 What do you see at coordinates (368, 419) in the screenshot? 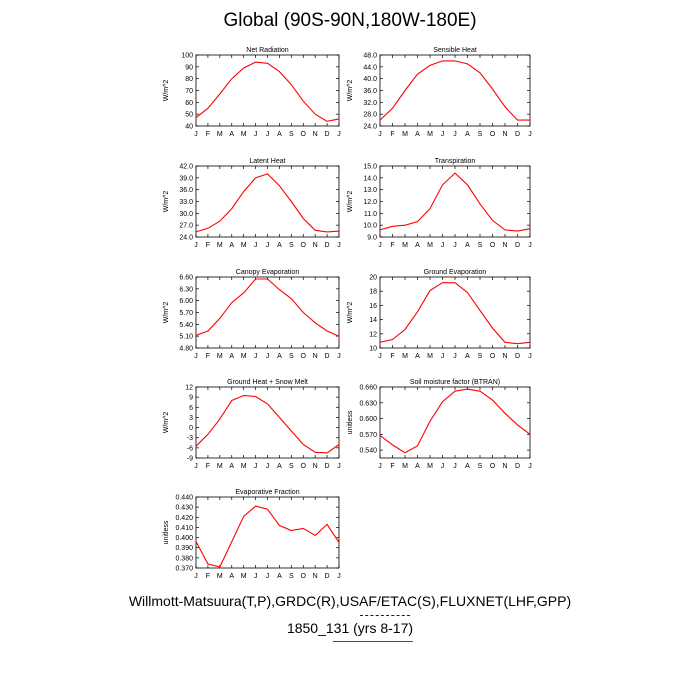
I see `y-tick-label: 0.600` at bounding box center [368, 419].